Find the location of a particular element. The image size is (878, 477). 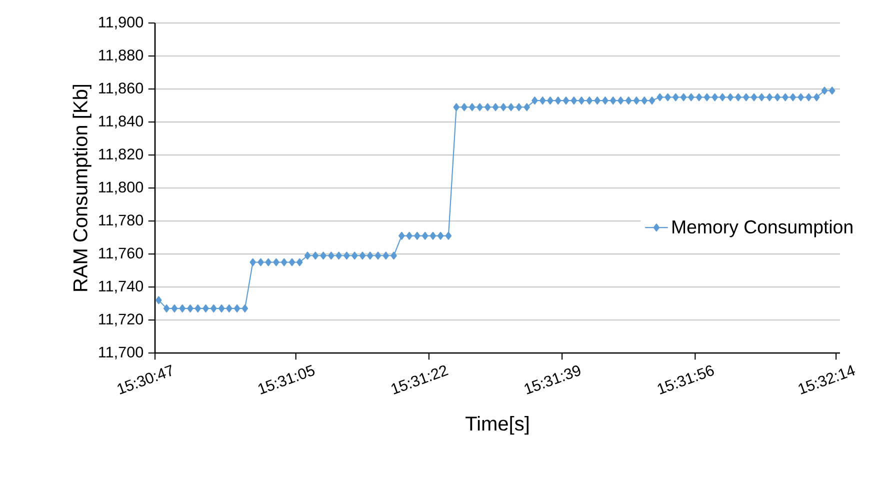

y-tick-label: 11,880 is located at coordinates (121, 56).